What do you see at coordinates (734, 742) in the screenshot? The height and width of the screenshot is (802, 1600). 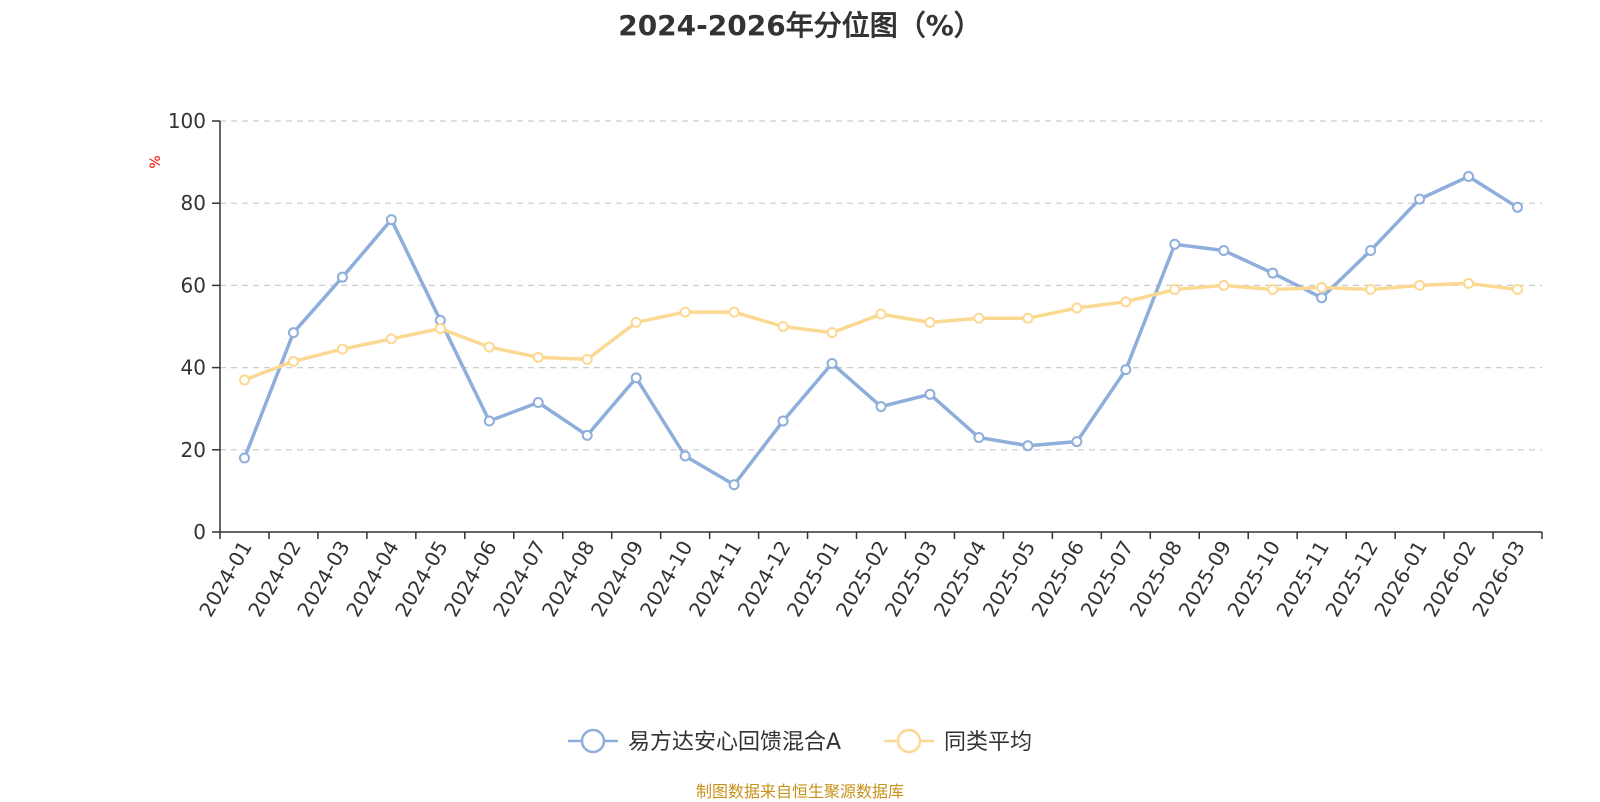 I see `legend-label: 易方达安心回馈混合A` at bounding box center [734, 742].